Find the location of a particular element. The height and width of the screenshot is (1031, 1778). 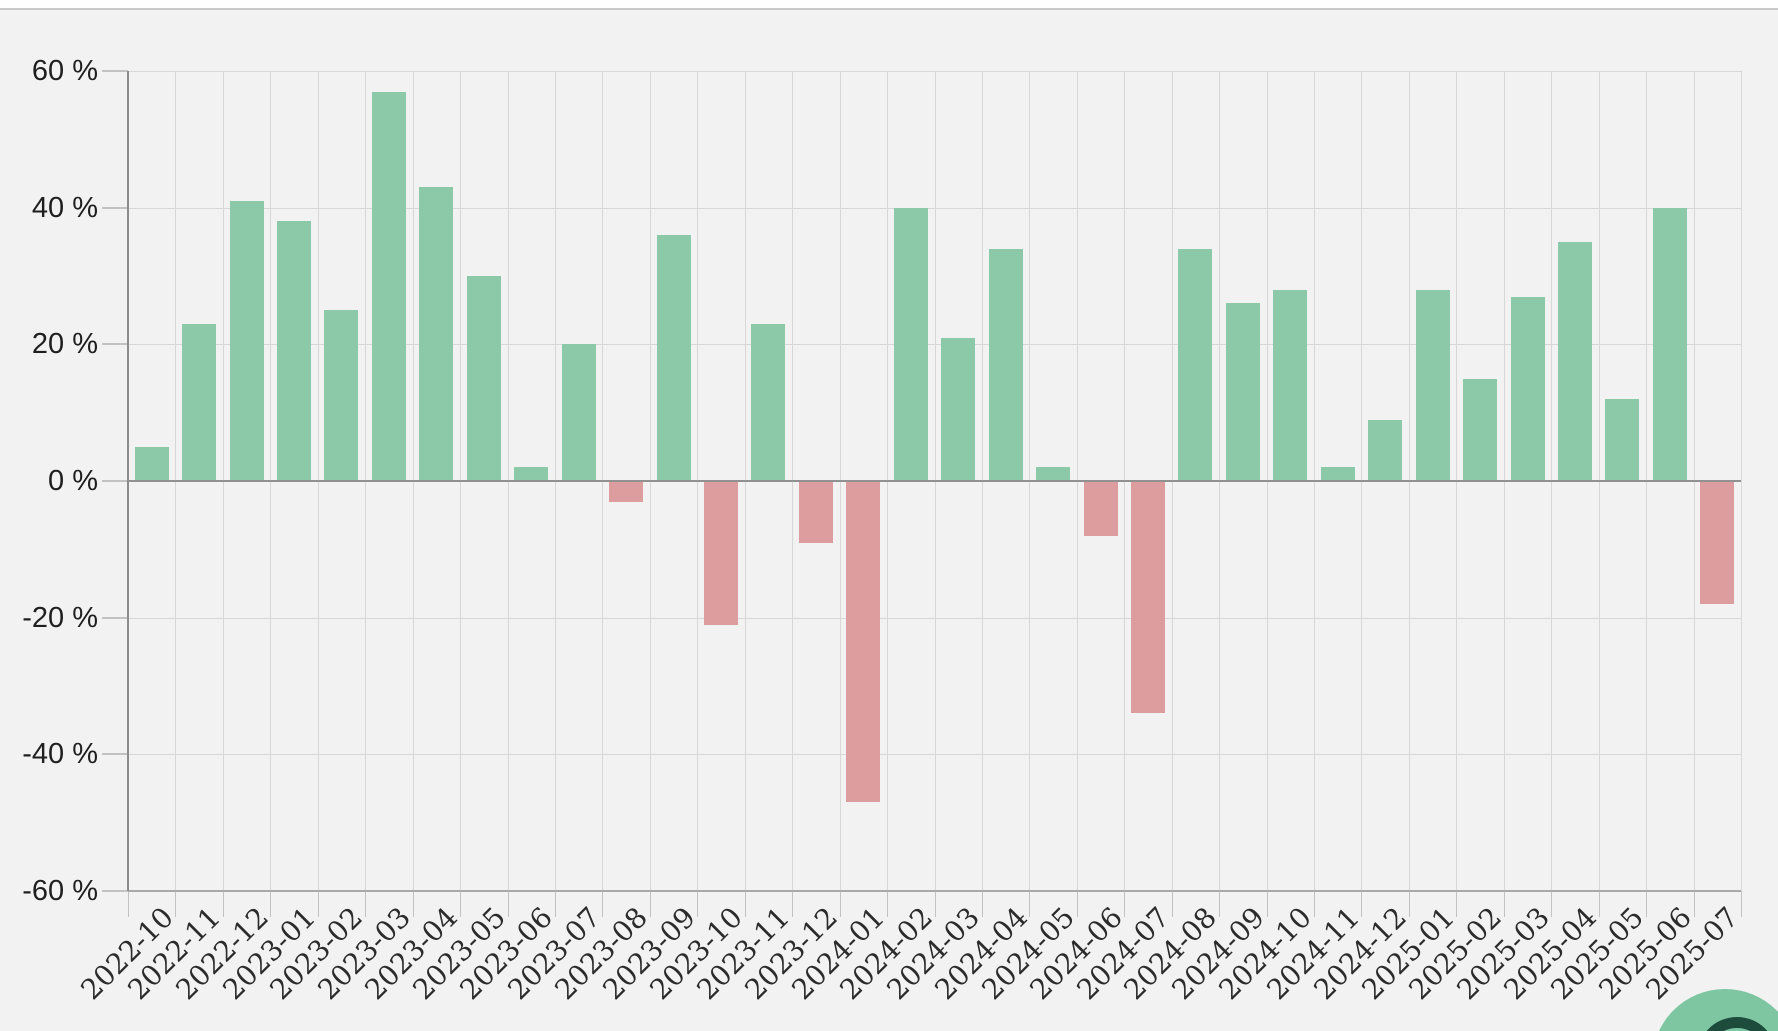

y-axis-tick-label: -20 % is located at coordinates (60, 617).